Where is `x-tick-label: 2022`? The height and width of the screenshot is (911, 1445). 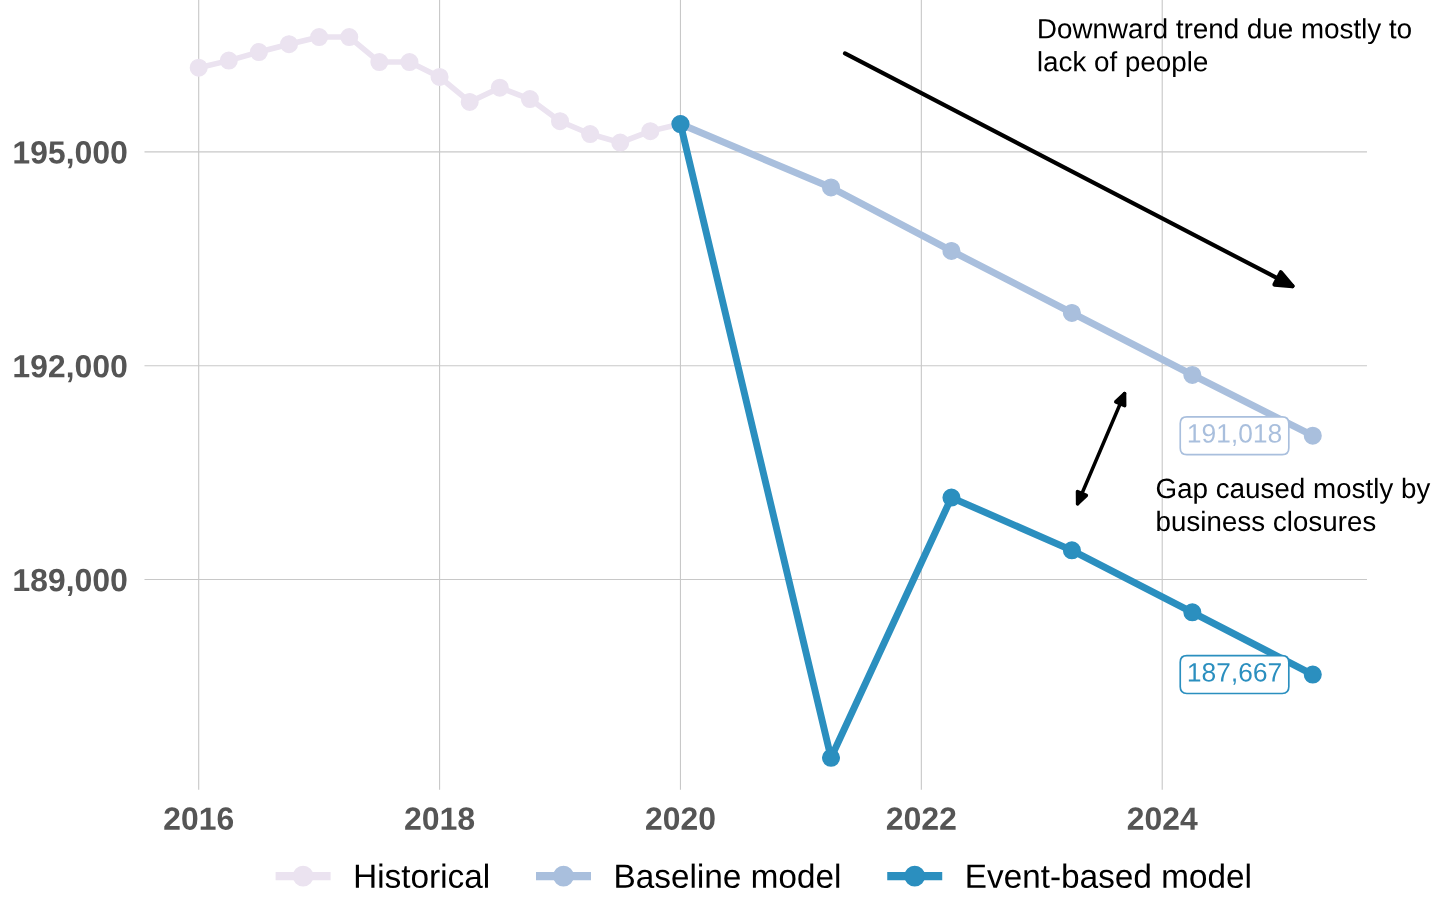
x-tick-label: 2022 is located at coordinates (921, 818).